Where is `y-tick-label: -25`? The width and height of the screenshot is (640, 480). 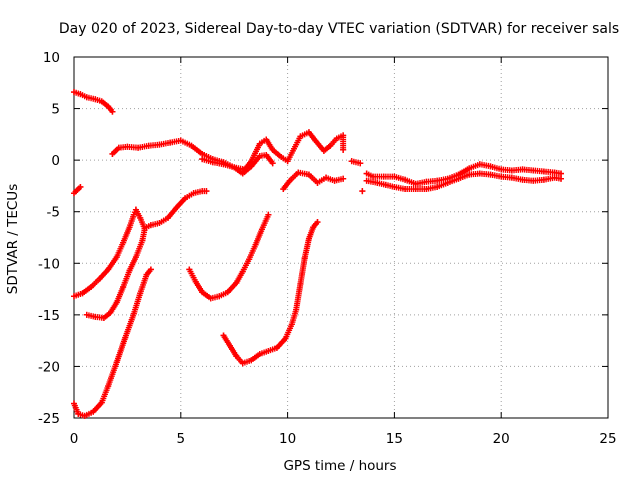
y-tick-label: -25 is located at coordinates (49, 419).